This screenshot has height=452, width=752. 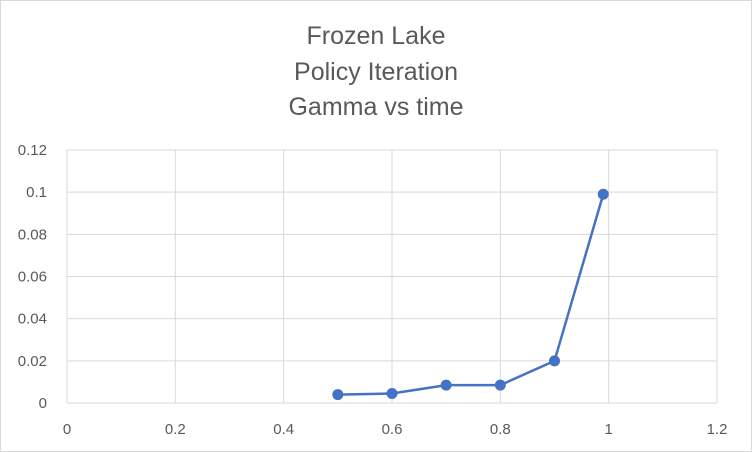 I want to click on y-axis-ticks: 0 0.02 0.04 0.06 0.08 0.1 0.12, so click(x=32, y=277).